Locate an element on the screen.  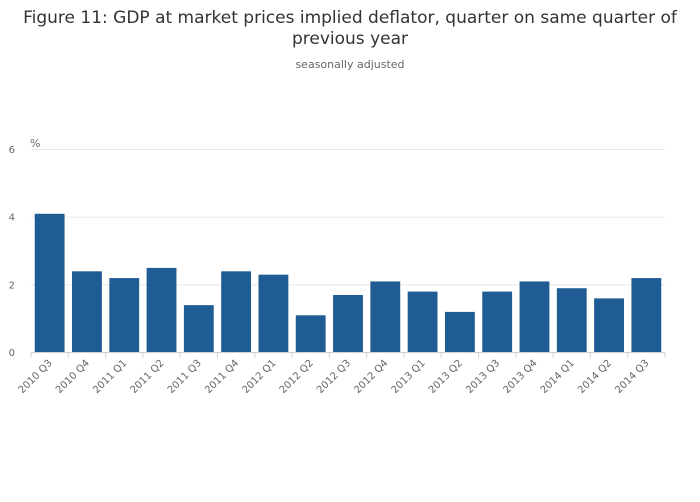
x-tick-label: 2012 Q3 is located at coordinates (334, 377).